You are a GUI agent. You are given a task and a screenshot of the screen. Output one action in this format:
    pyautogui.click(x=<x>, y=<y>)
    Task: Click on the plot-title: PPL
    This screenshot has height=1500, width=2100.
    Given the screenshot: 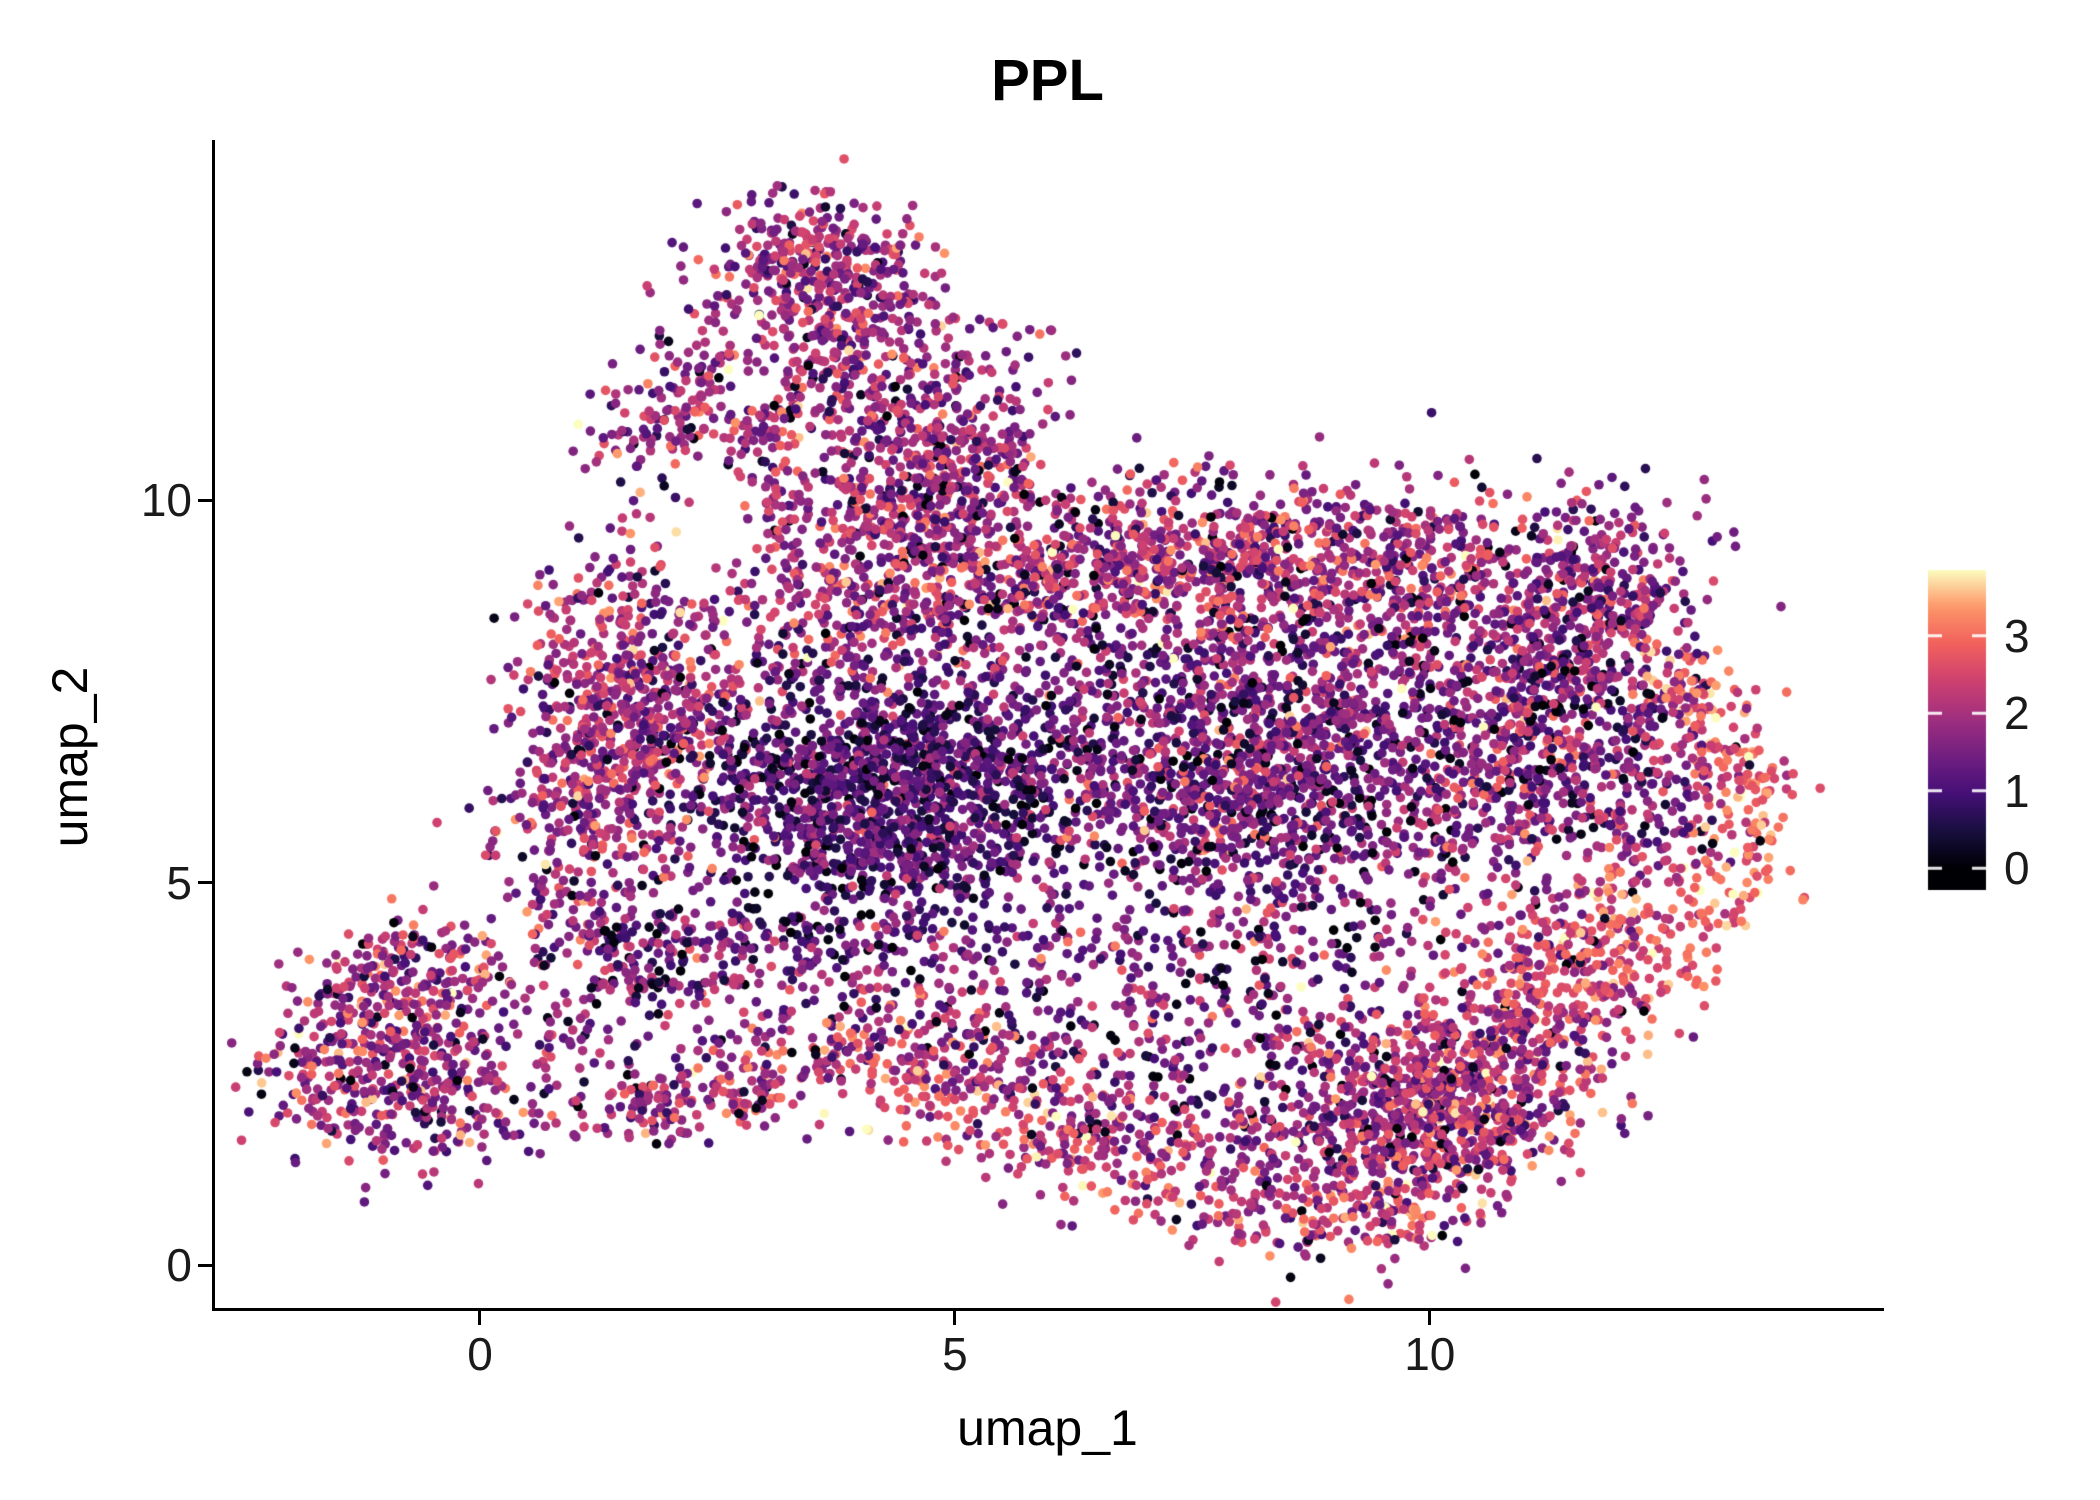 What is the action you would take?
    pyautogui.click(x=1047, y=80)
    